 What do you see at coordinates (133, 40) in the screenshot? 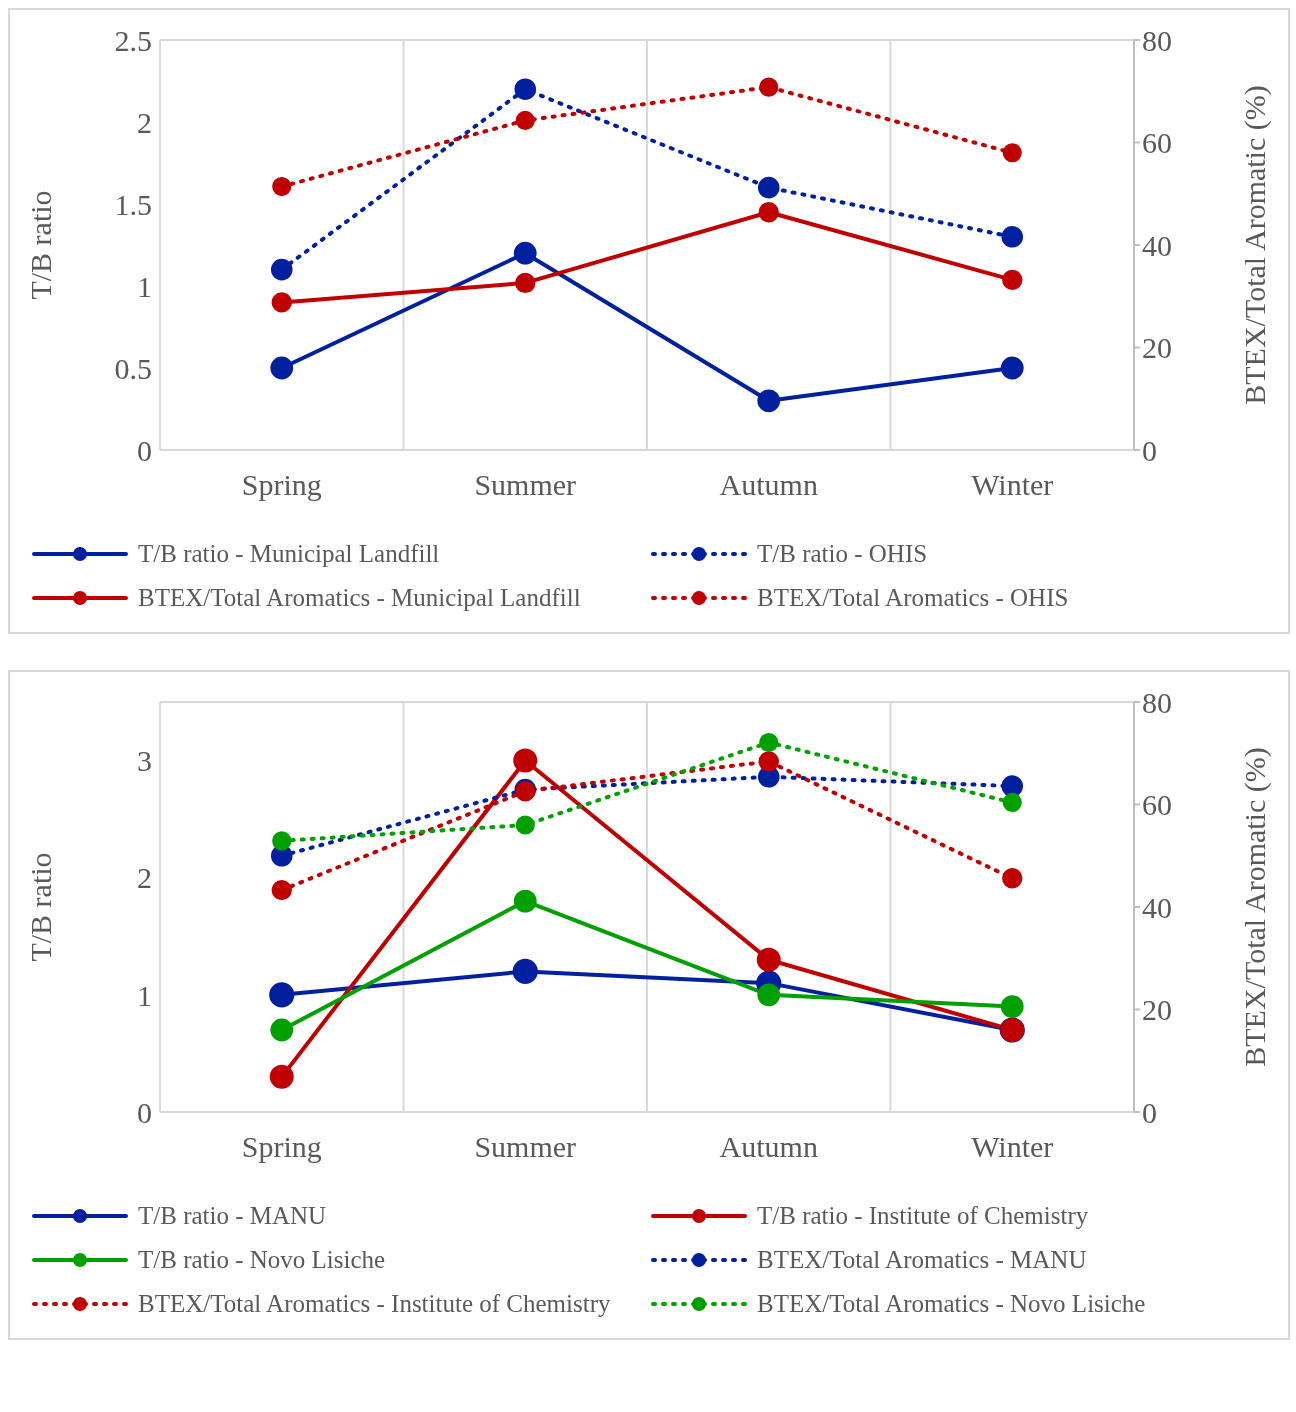
I see `y-tick-label: 2.5` at bounding box center [133, 40].